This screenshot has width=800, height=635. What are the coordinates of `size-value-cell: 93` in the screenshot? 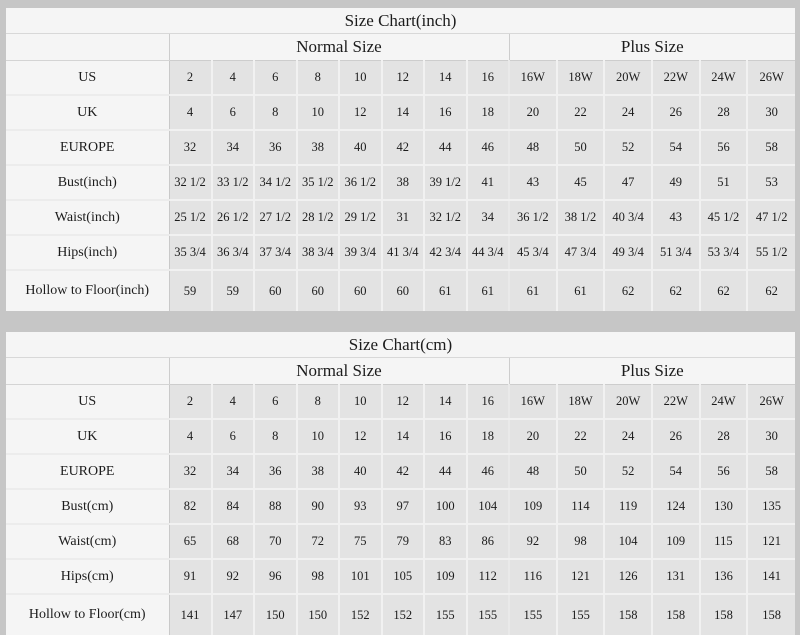 It's located at (361, 507).